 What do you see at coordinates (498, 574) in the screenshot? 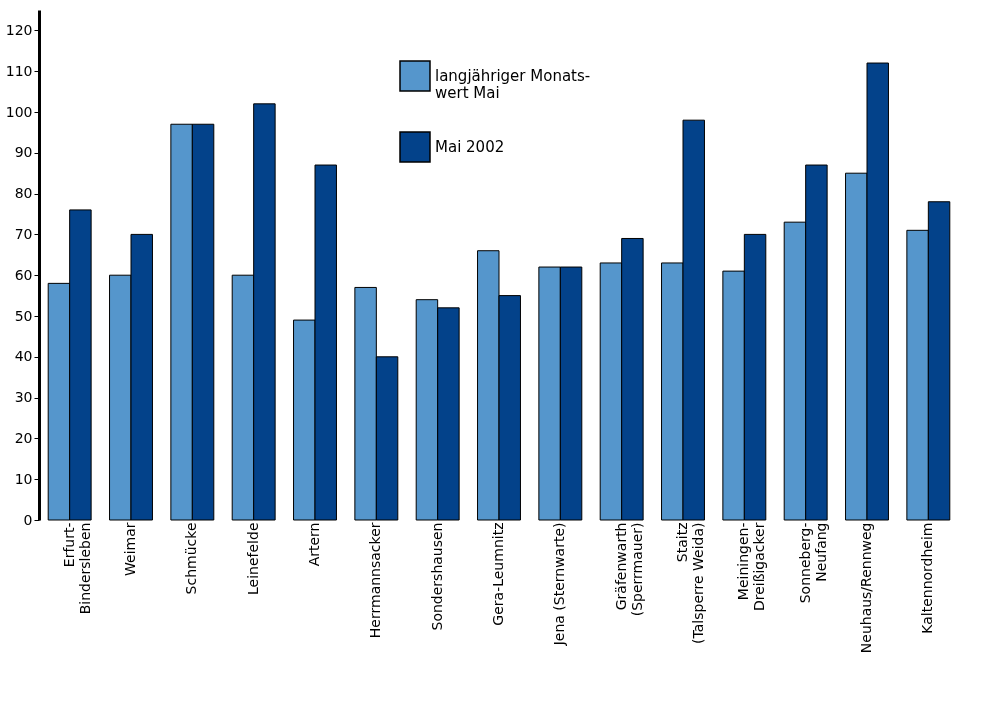
I see `x-tick-label: Gera-Leumnitz` at bounding box center [498, 574].